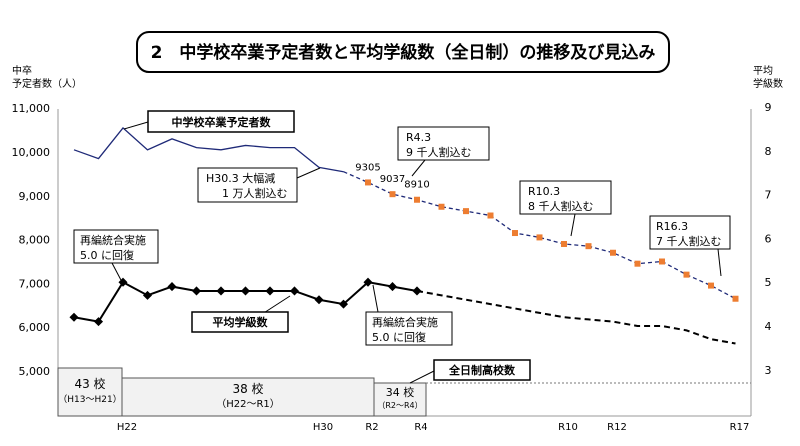 The width and height of the screenshot is (800, 446). I want to click on x-tick-label: H30, so click(323, 427).